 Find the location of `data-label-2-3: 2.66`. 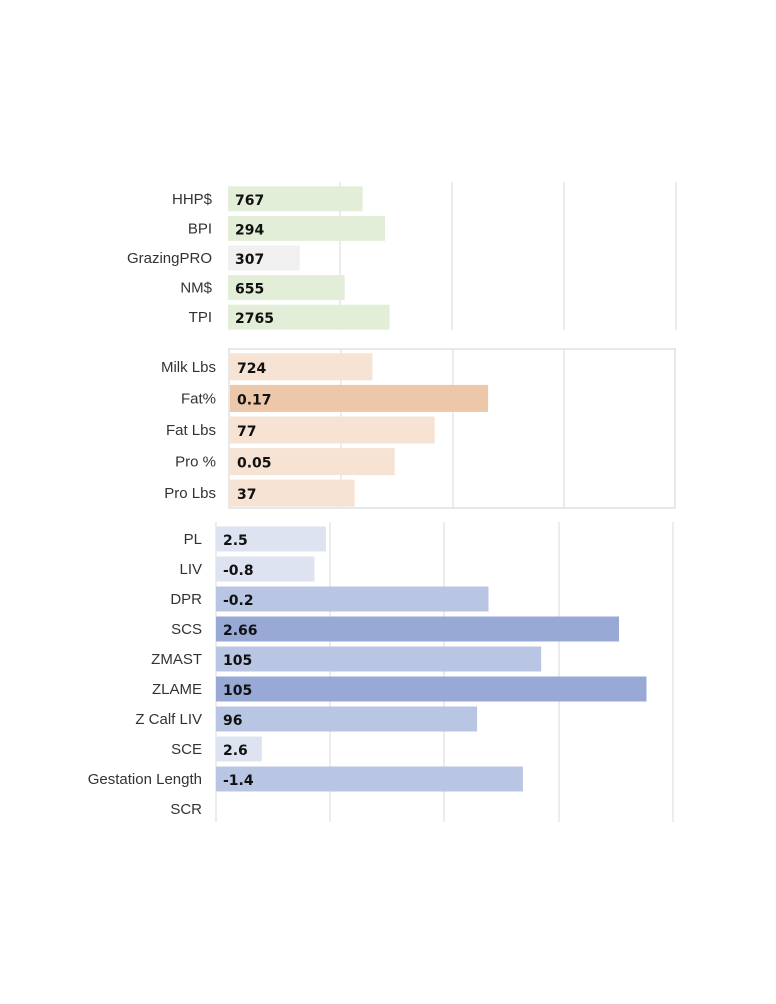

data-label-2-3: 2.66 is located at coordinates (240, 631).